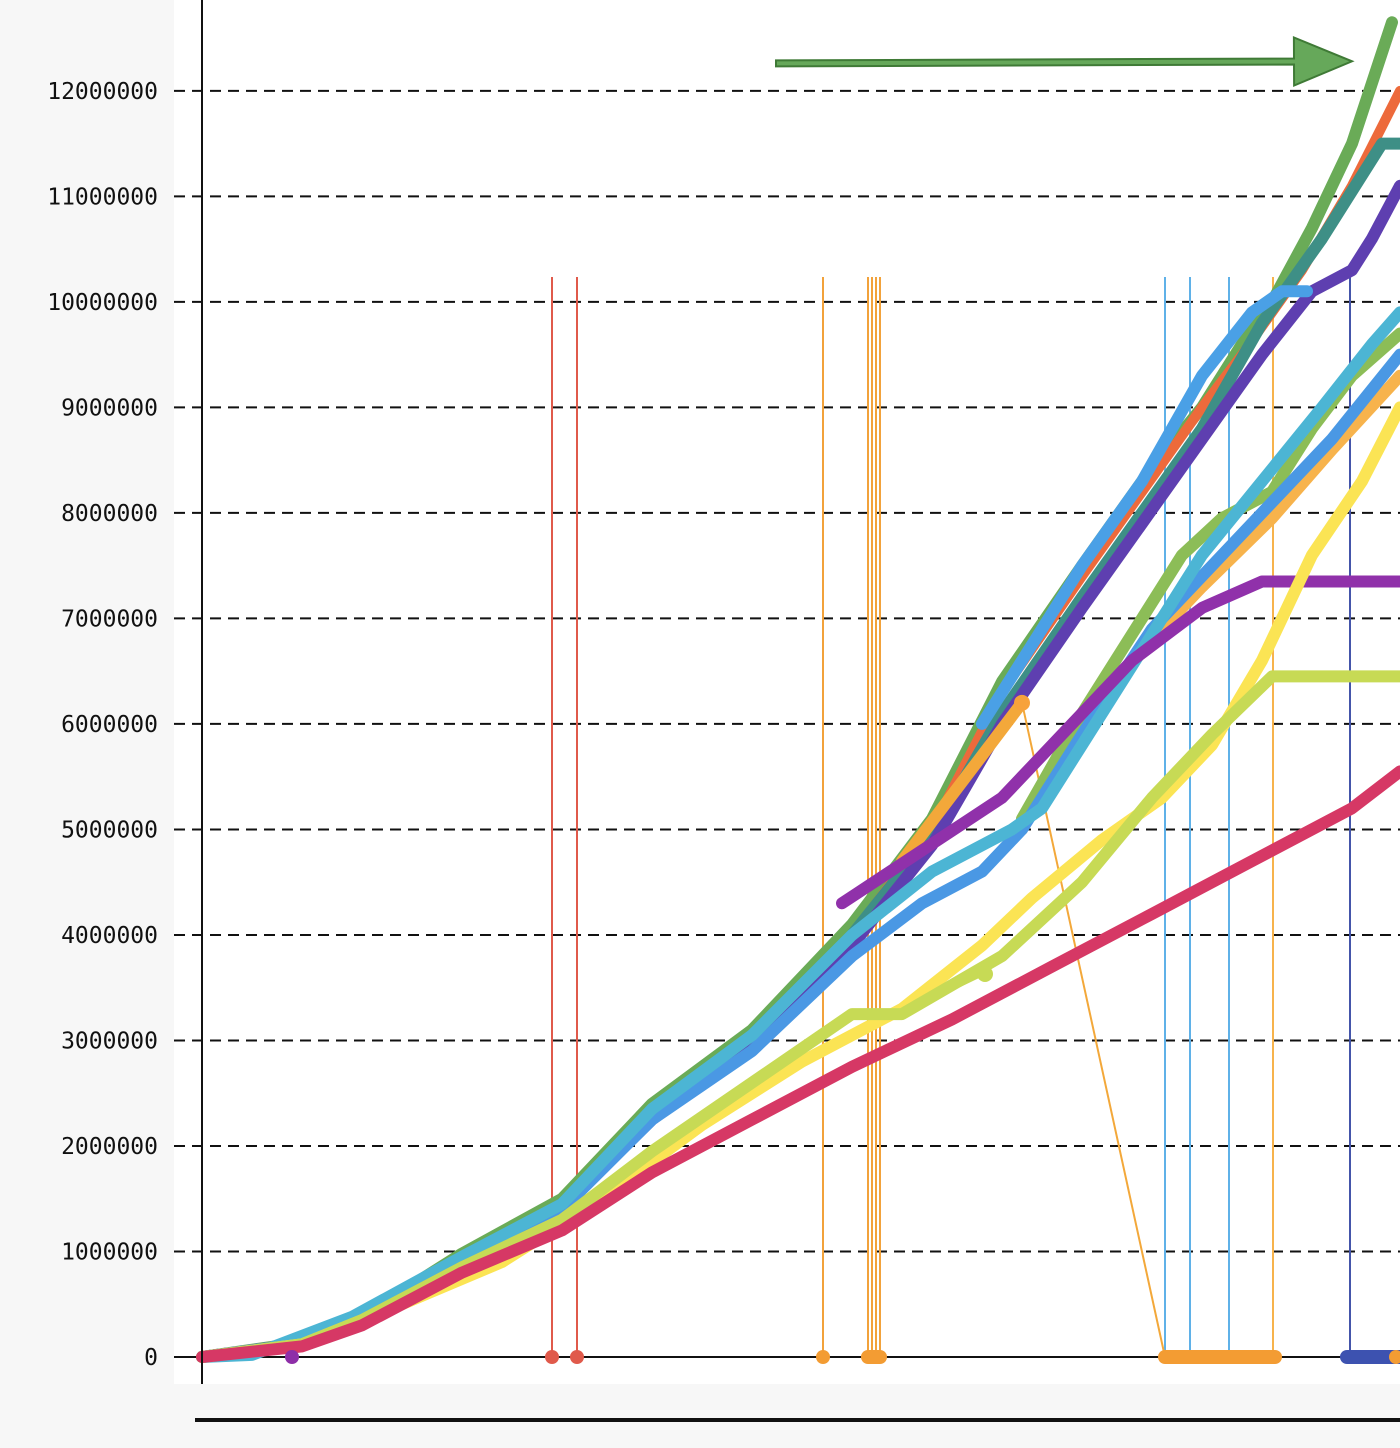 Image resolution: width=1400 pixels, height=1448 pixels. I want to click on y-tick-label: 4000000, so click(109, 936).